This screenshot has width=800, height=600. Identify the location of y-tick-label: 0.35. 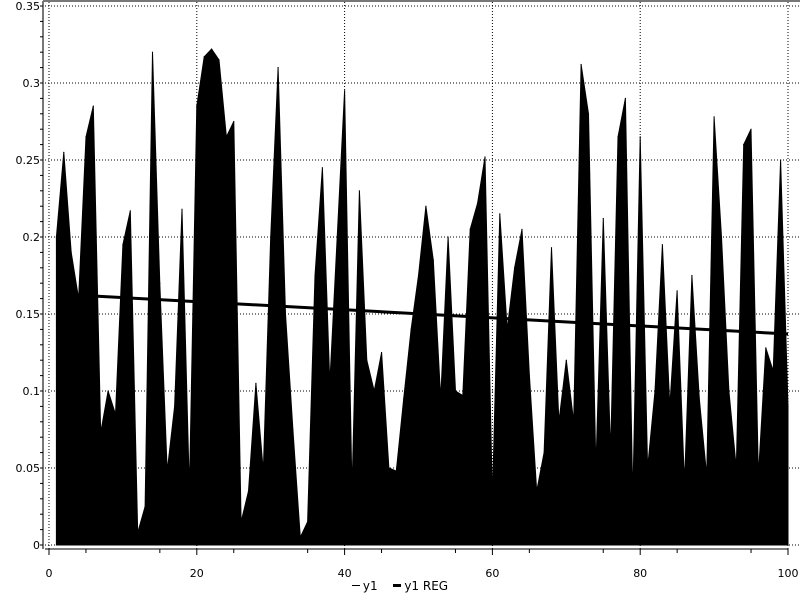
(28, 6).